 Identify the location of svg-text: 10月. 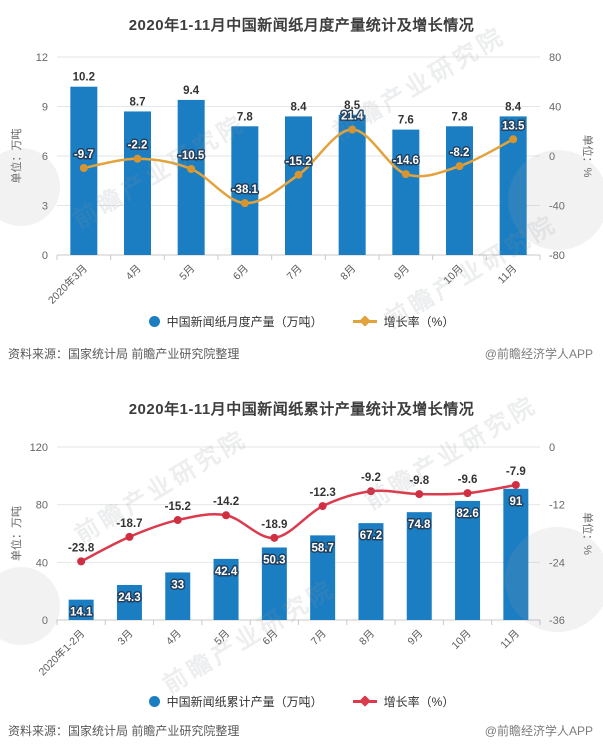
(453, 275).